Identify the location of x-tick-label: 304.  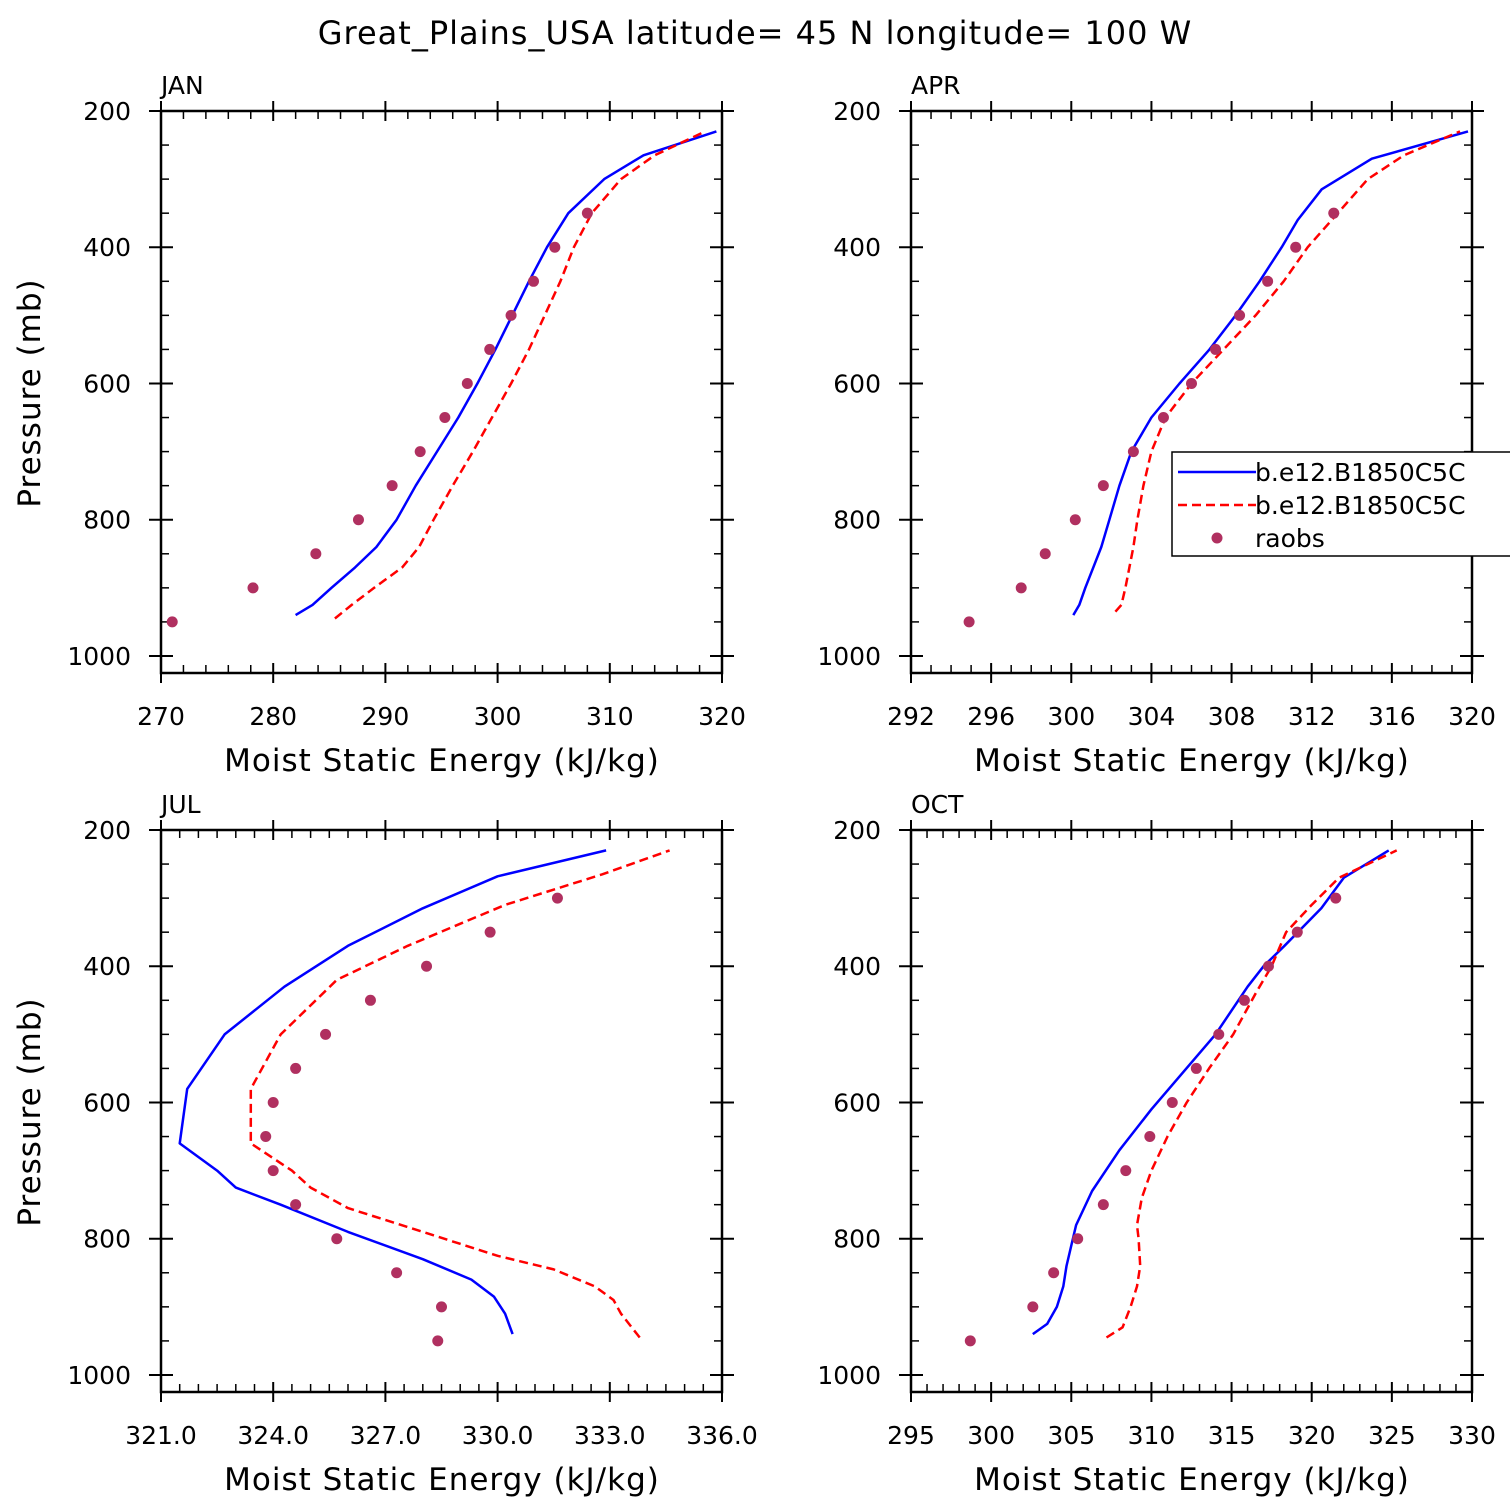
(1152, 716).